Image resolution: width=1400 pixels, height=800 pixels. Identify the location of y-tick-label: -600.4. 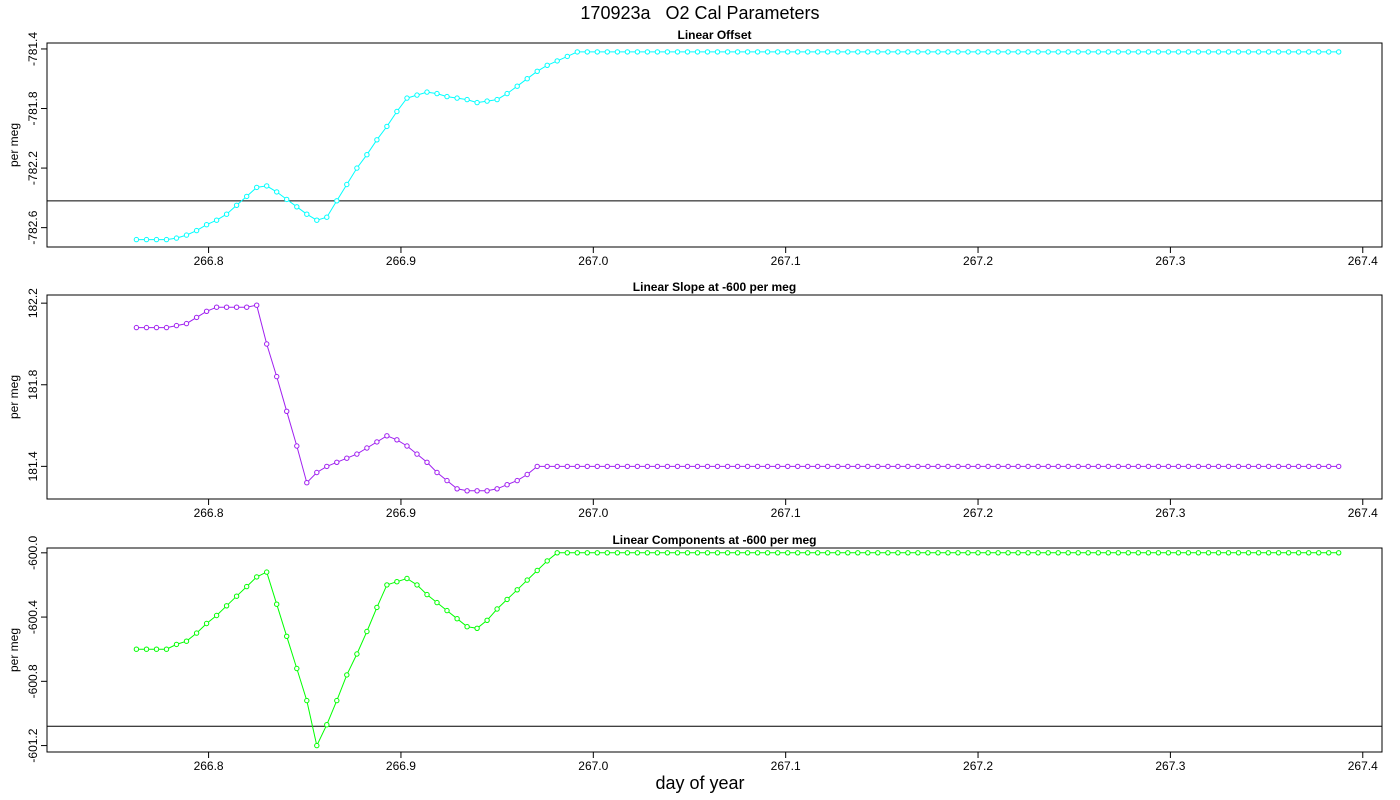
(33, 617).